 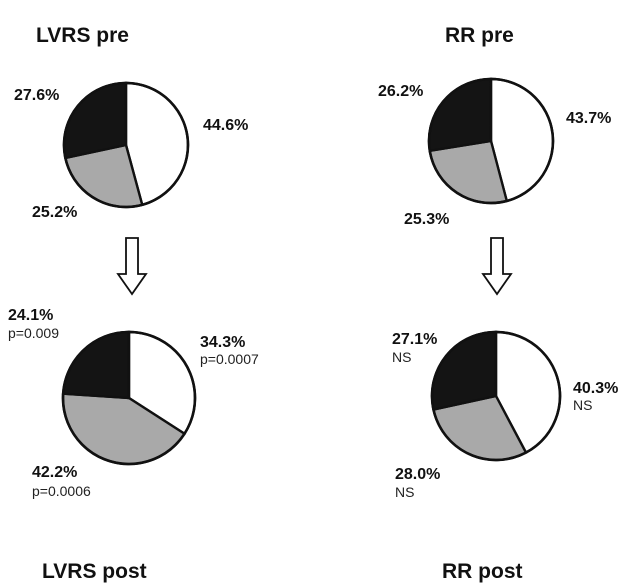 I want to click on chart-title-lvrs-post: LVRS post, so click(x=94, y=571).